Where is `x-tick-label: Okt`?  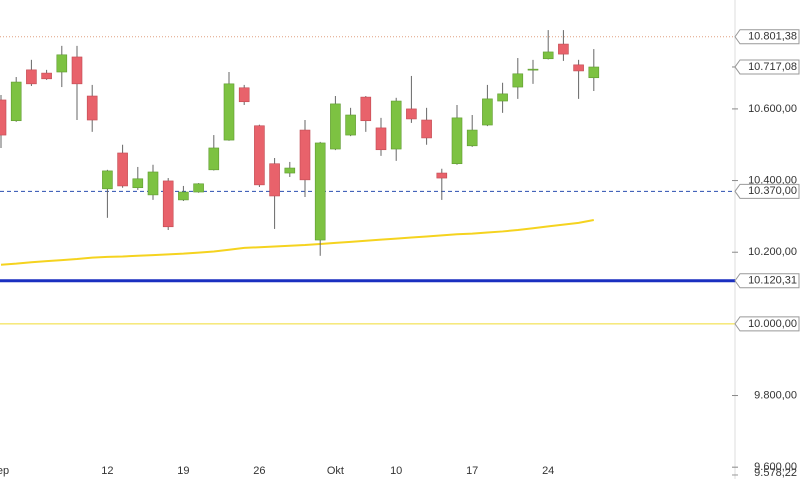
x-tick-label: Okt is located at coordinates (335, 471).